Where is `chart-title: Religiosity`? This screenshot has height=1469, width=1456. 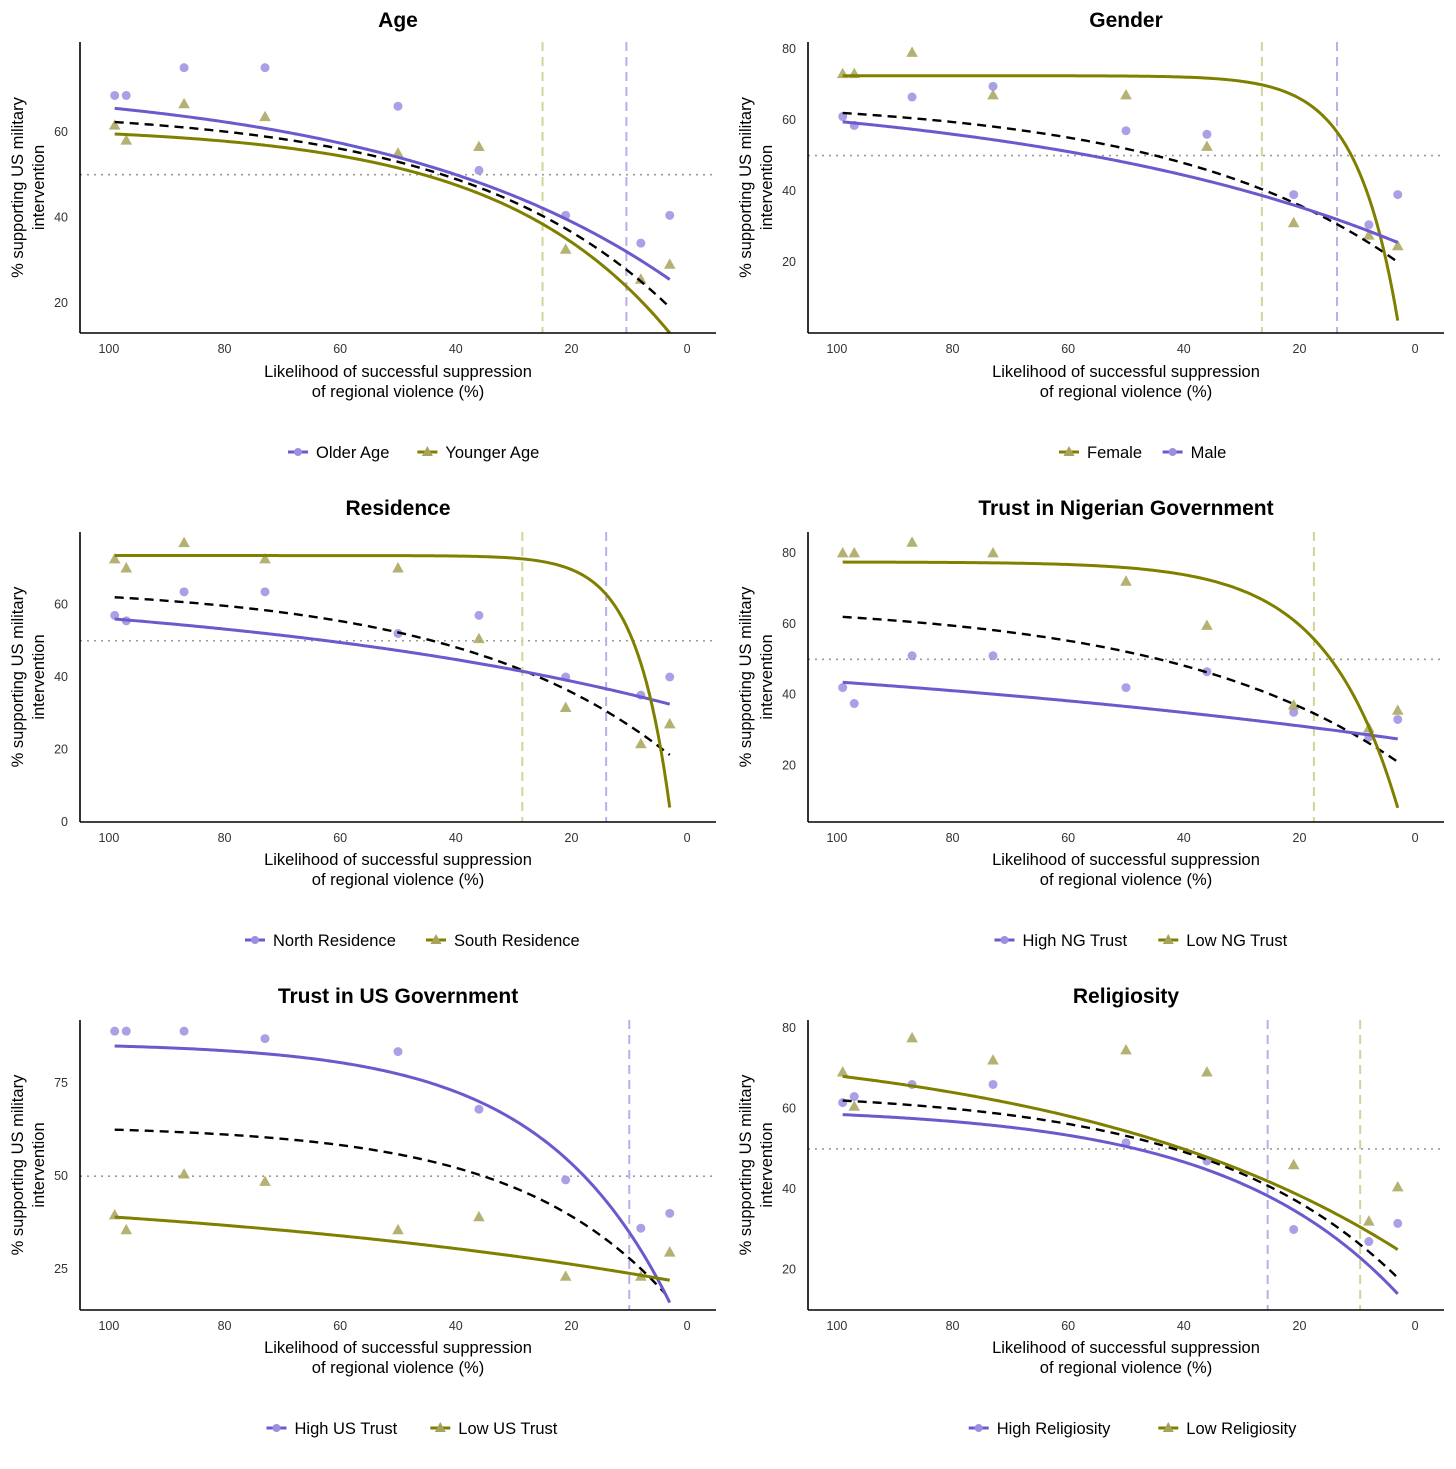
chart-title: Religiosity is located at coordinates (1126, 996).